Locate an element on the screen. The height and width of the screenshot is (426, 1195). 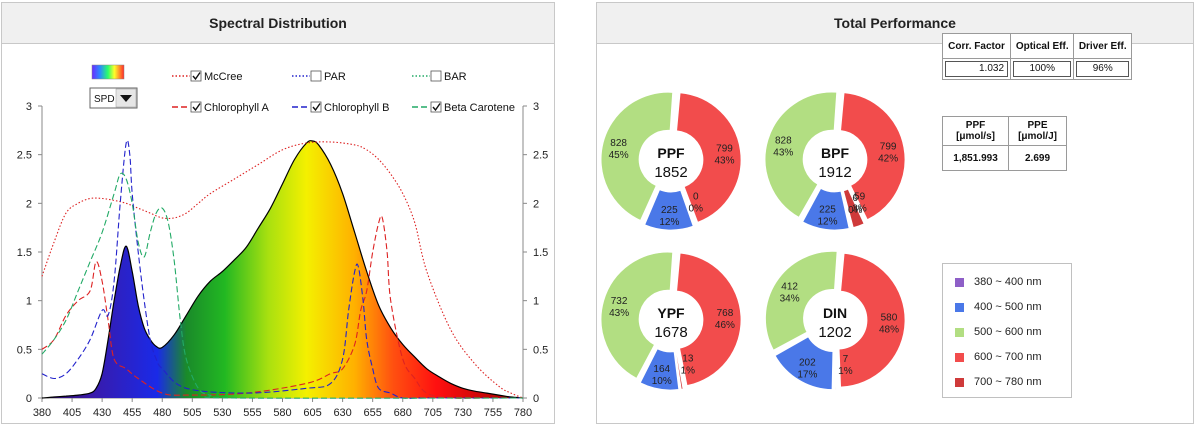
y-tick-label-right: 1 is located at coordinates (536, 302).